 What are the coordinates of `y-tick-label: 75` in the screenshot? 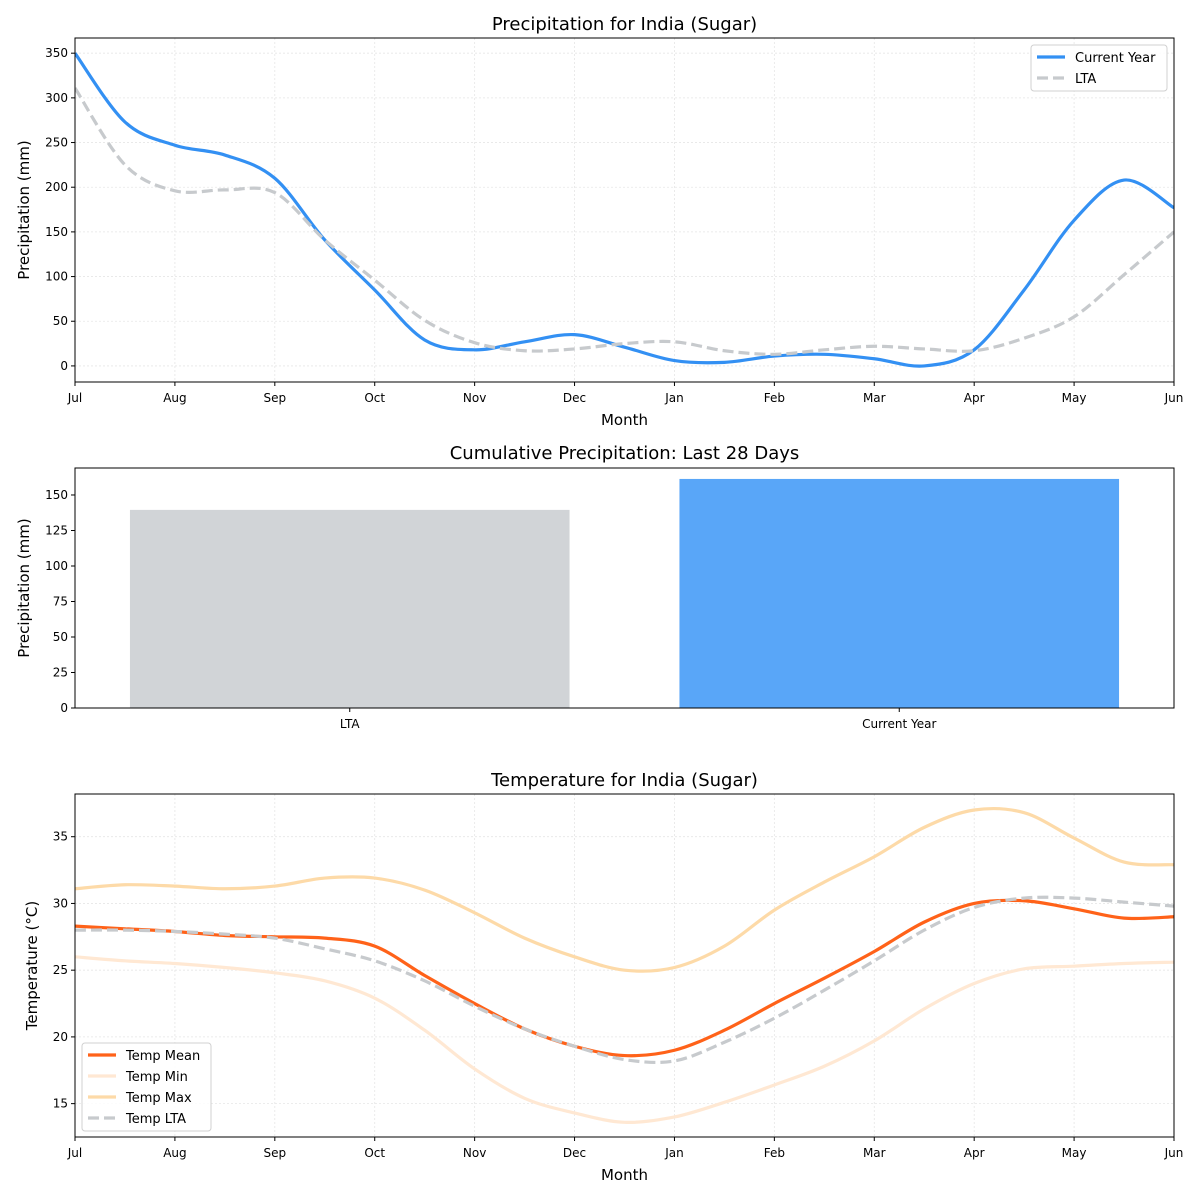 It's located at (60, 601).